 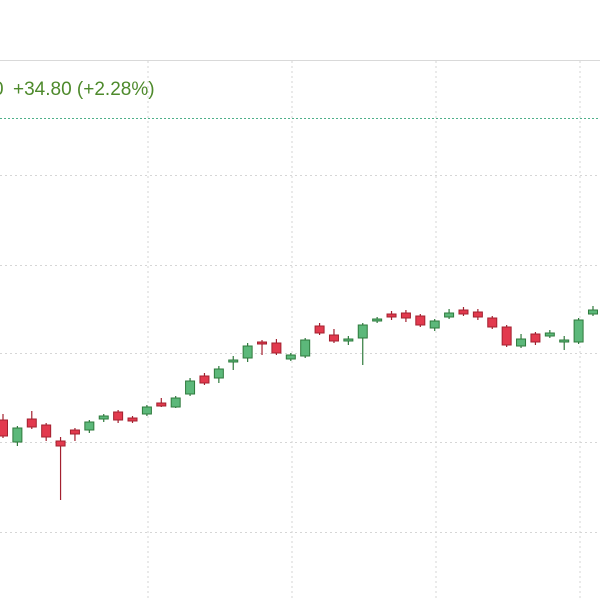 What do you see at coordinates (2, 89) in the screenshot?
I see `change-text-fragment: 0` at bounding box center [2, 89].